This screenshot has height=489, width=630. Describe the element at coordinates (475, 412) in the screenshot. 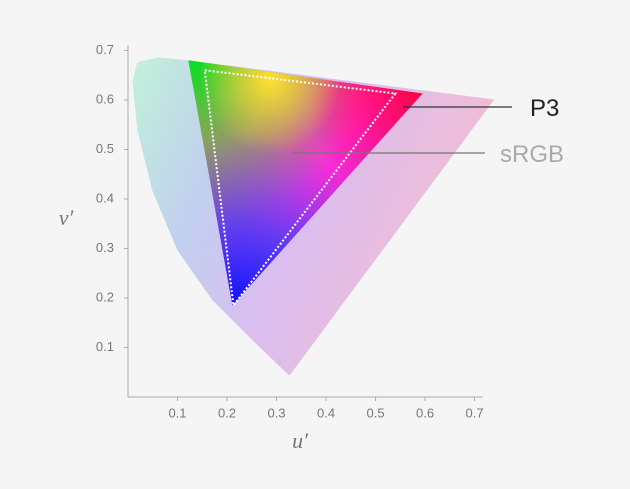

I see `x-tick-label: 0.7` at that location.